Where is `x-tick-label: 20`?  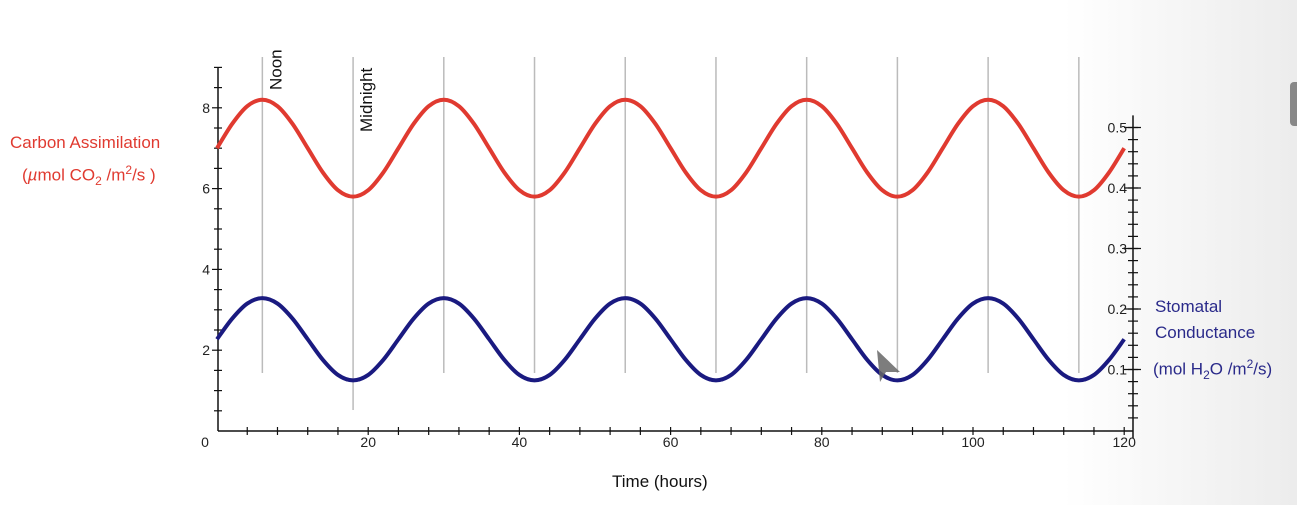
x-tick-label: 20 is located at coordinates (368, 442).